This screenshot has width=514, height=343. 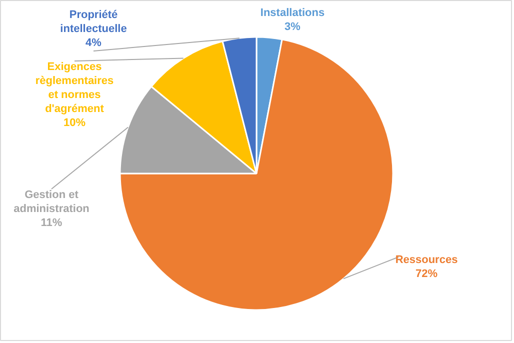 I want to click on data-label: 3%, so click(x=292, y=27).